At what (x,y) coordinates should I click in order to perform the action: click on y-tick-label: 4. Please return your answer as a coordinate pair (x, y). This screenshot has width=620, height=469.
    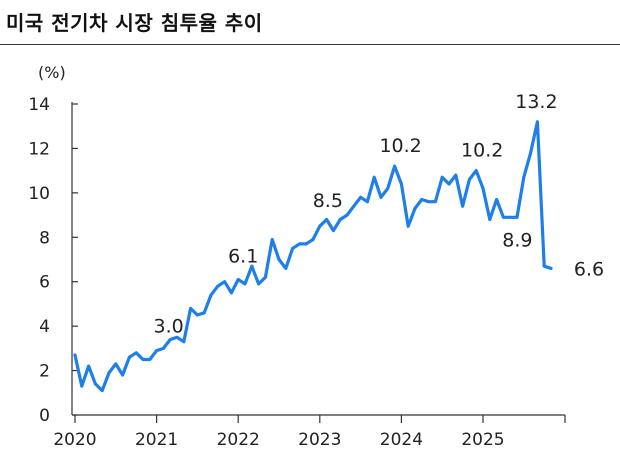
    Looking at the image, I should click on (44, 327).